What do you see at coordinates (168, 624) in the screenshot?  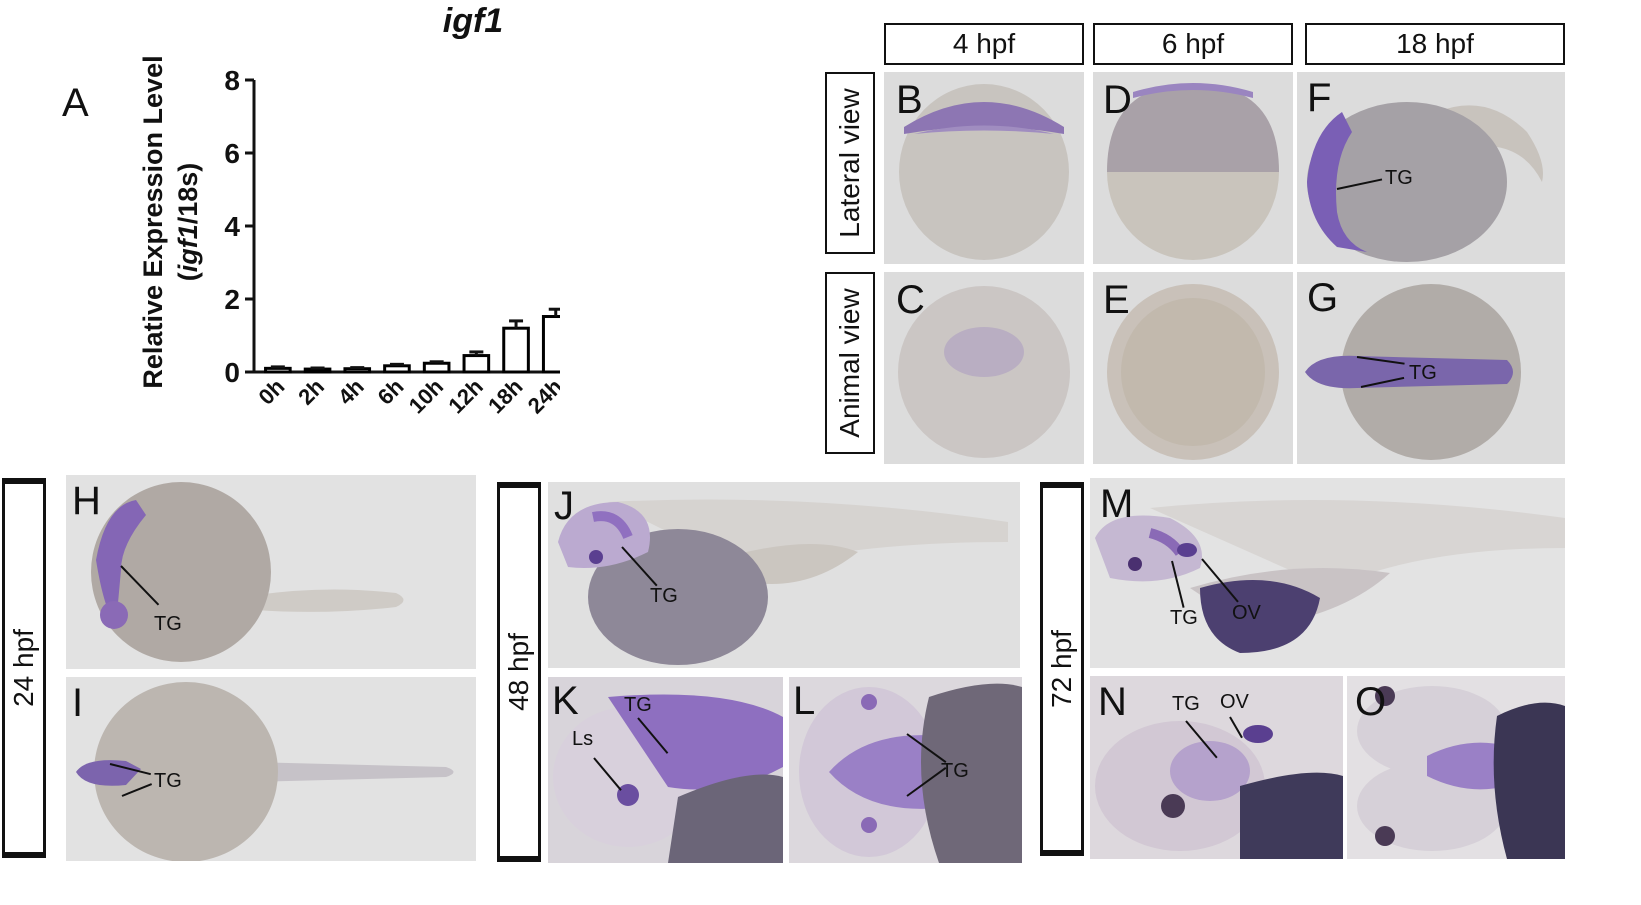 I see `tg-label-h: TG` at bounding box center [168, 624].